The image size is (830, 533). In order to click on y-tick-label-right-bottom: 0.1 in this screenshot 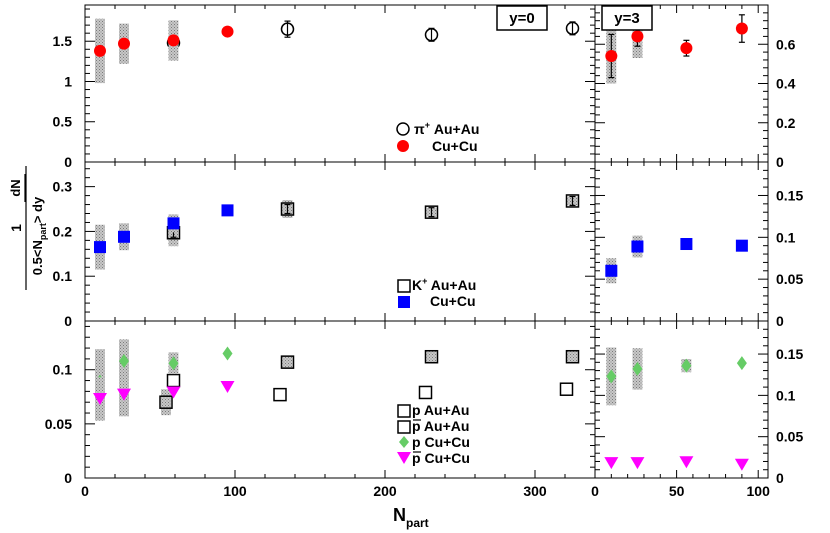, I will do `click(786, 395)`.